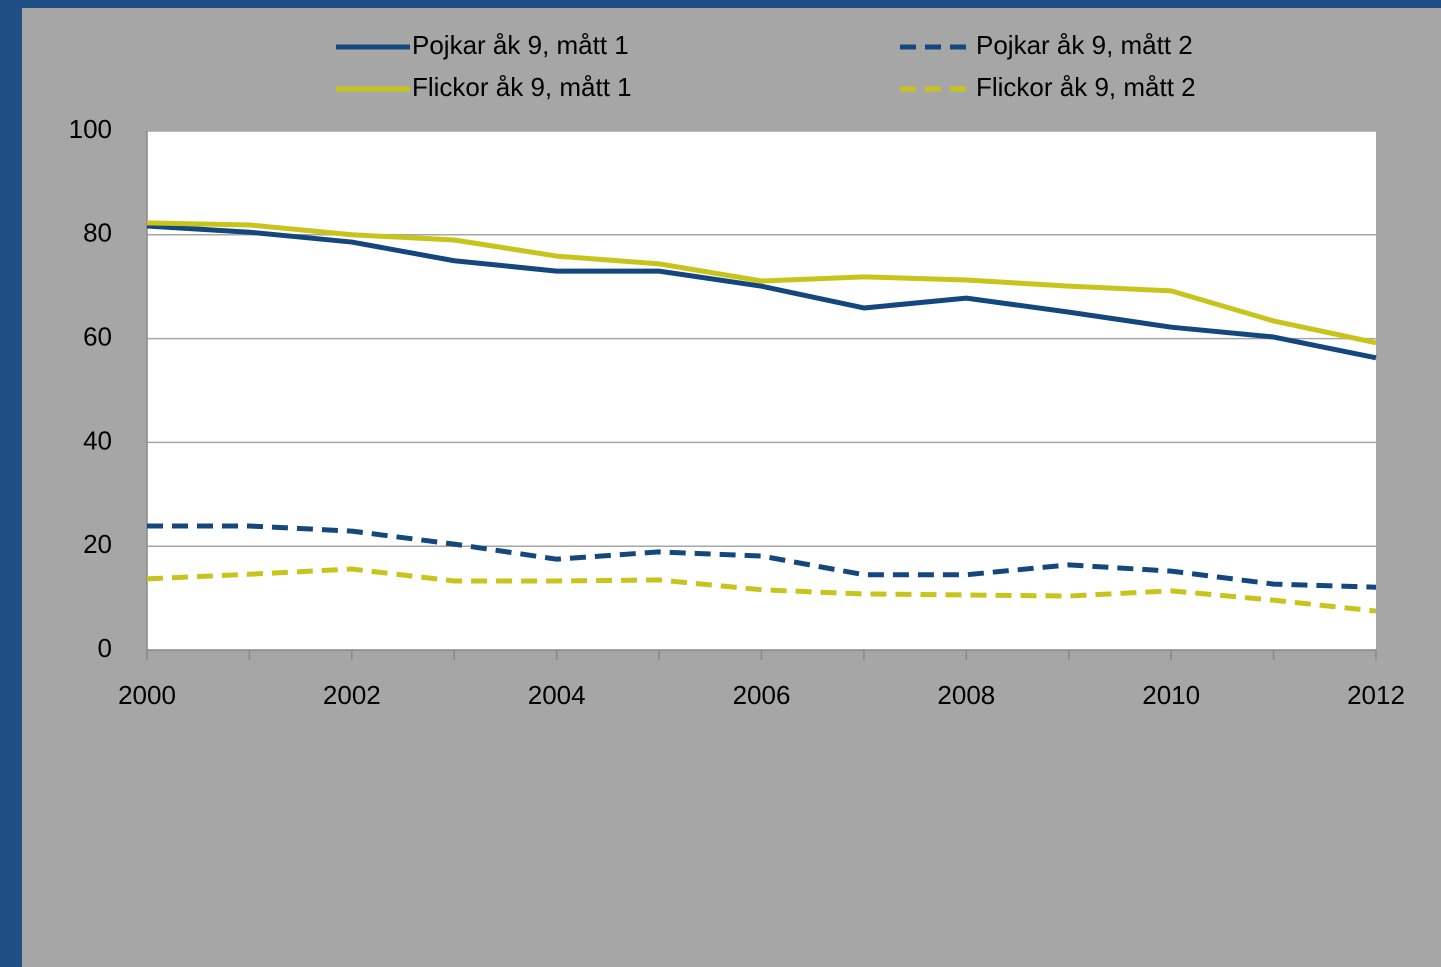 The image size is (1441, 967). Describe the element at coordinates (762, 695) in the screenshot. I see `x-tick-label: 2006` at that location.